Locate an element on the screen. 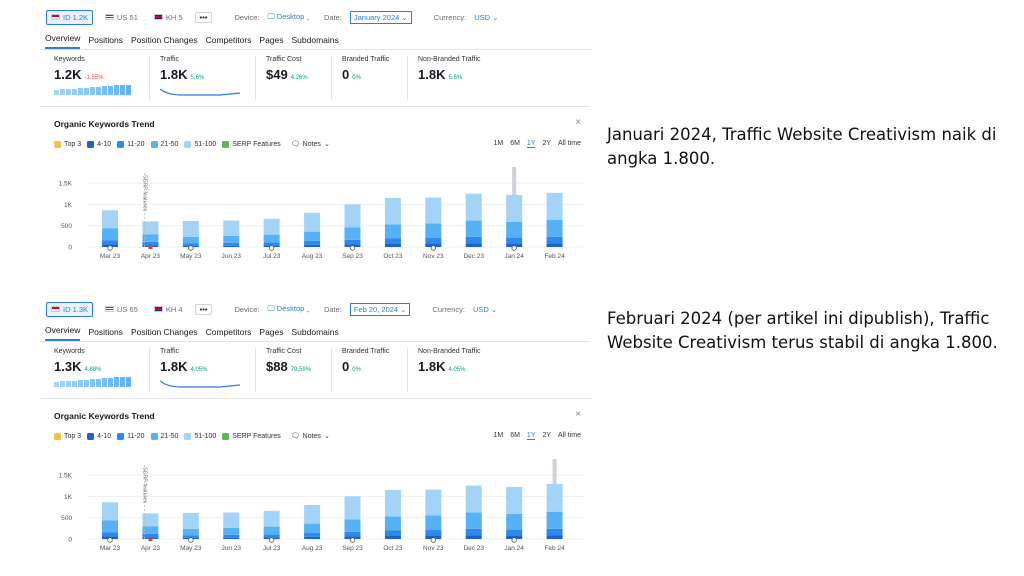 This screenshot has width=1024, height=576. database-tab-id: ID 1.2K is located at coordinates (70, 17).